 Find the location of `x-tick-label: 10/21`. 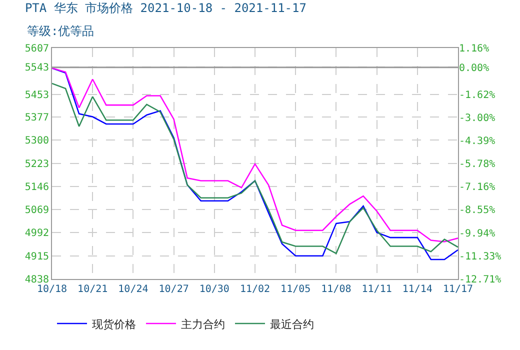

x-tick-label: 10/21 is located at coordinates (93, 289).